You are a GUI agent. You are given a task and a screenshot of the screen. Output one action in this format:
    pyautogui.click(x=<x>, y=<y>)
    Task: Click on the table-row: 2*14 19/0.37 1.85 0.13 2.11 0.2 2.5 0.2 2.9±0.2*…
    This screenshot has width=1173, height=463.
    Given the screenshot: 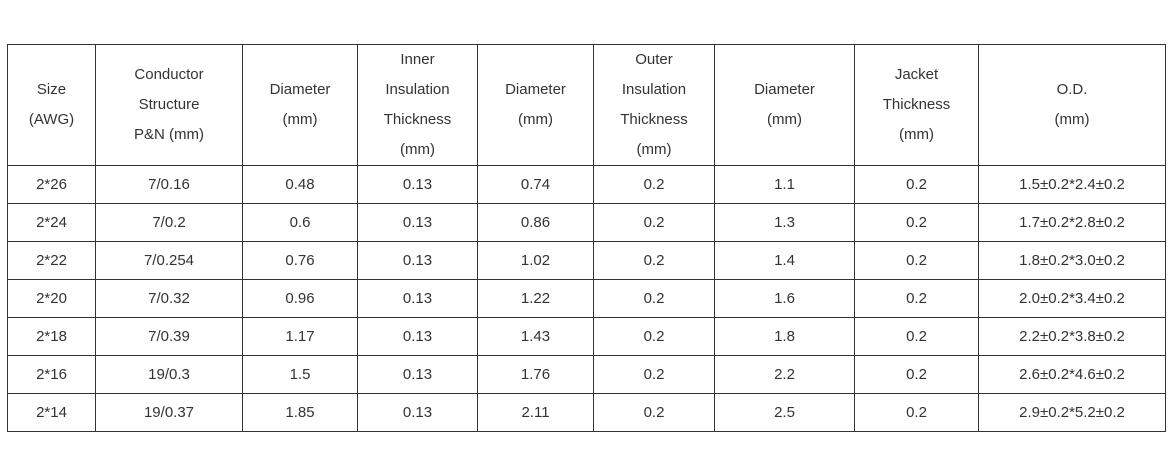 What is the action you would take?
    pyautogui.click(x=586, y=412)
    